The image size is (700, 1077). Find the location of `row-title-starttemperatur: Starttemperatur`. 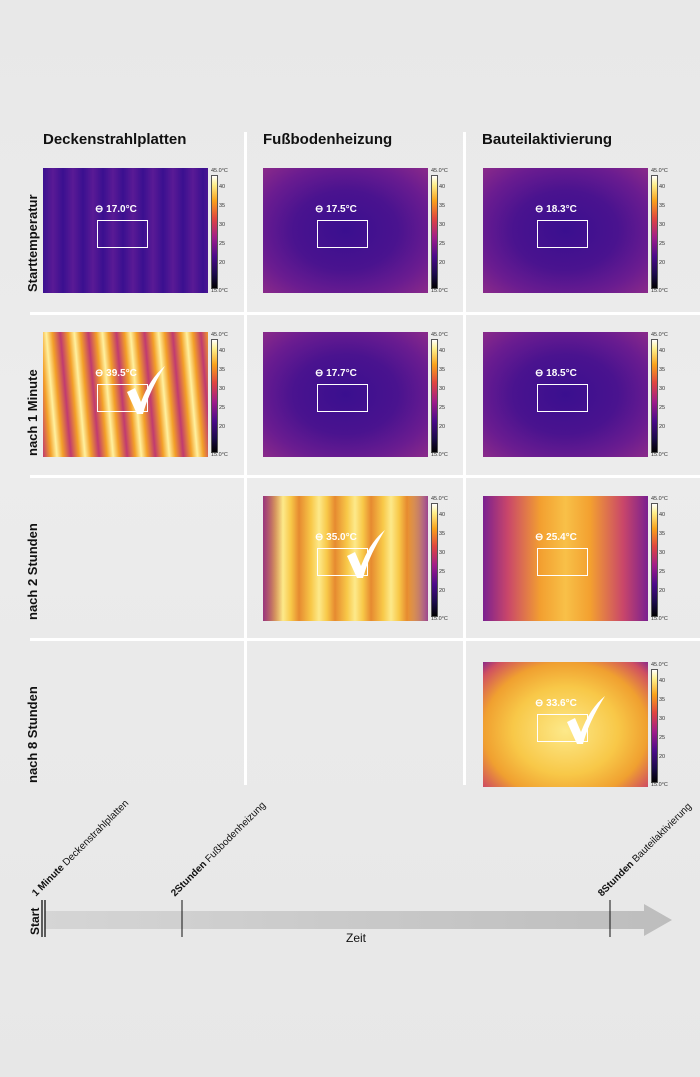

row-title-starttemperatur: Starttemperatur is located at coordinates (32, 243).